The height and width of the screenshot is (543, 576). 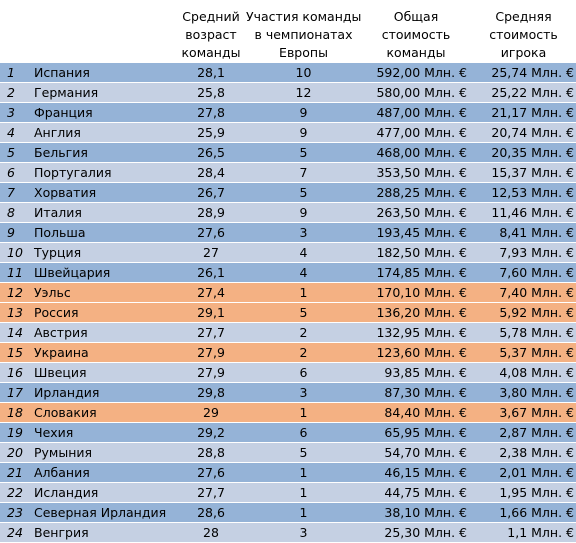 What do you see at coordinates (211, 272) in the screenshot?
I see `cell-avg-age: 26,1` at bounding box center [211, 272].